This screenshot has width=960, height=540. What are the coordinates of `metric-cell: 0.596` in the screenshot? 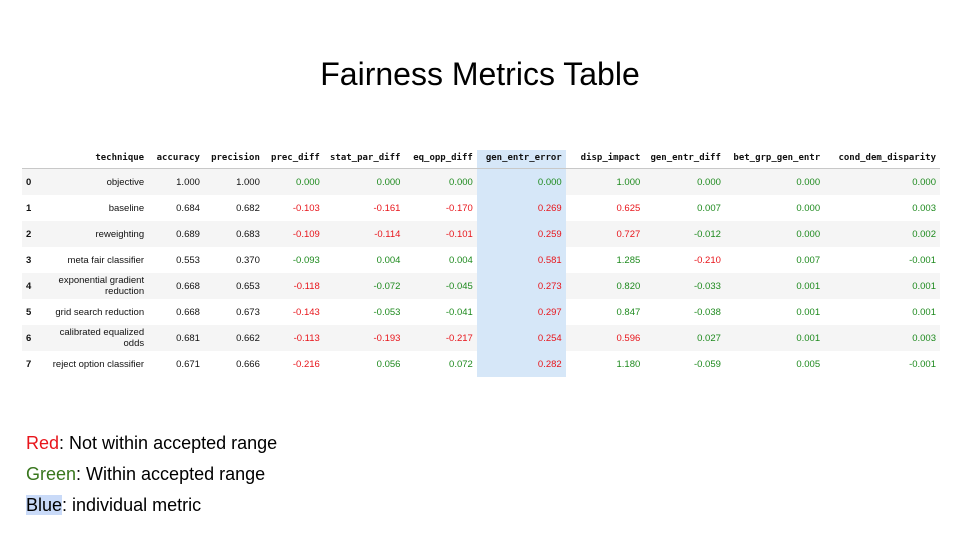 It's located at (605, 338).